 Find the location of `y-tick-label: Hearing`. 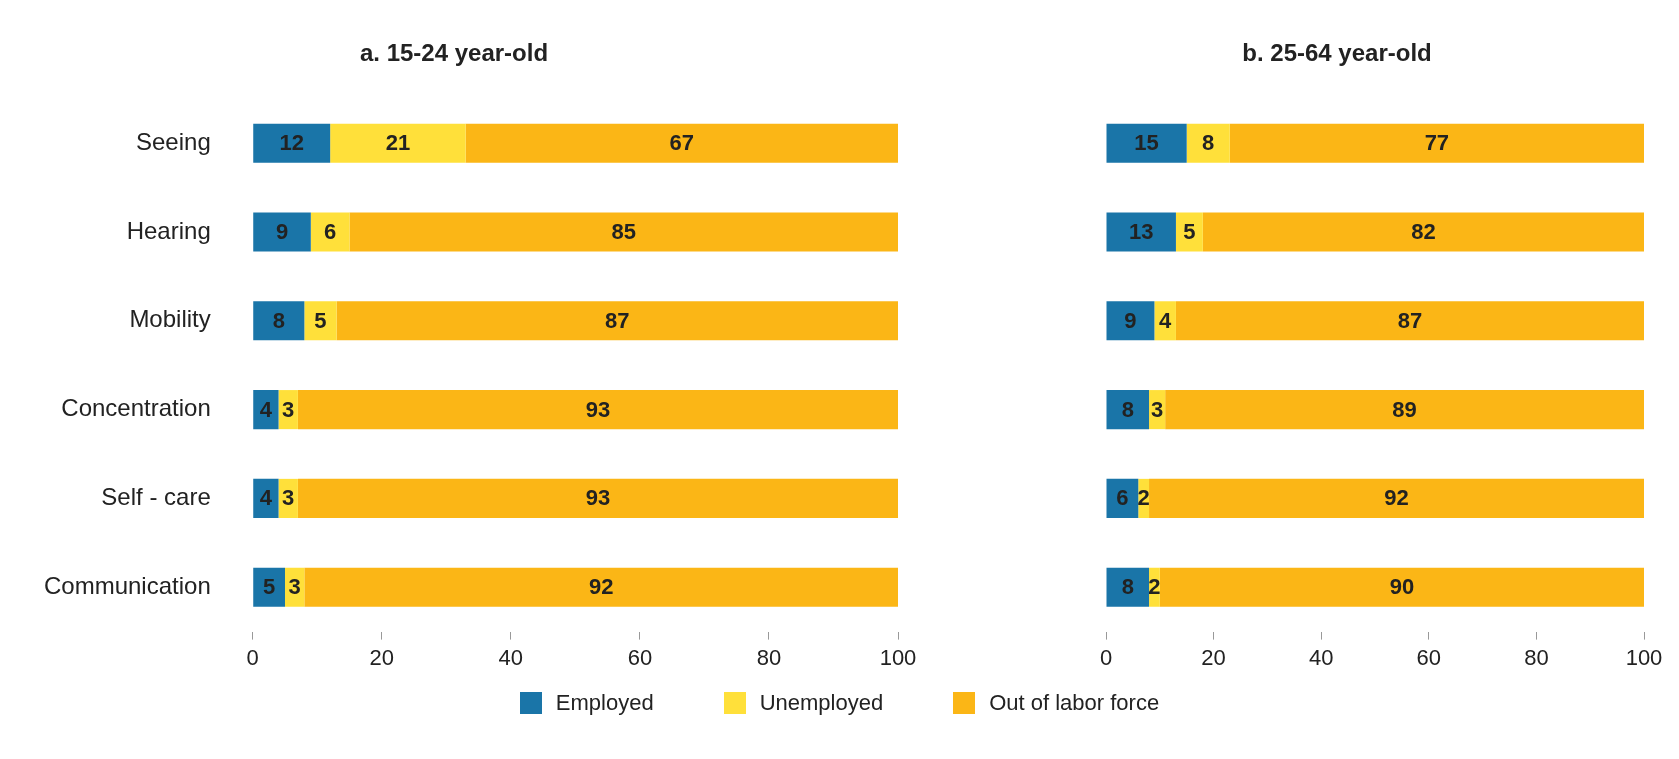

y-tick-label: Hearing is located at coordinates (168, 230).